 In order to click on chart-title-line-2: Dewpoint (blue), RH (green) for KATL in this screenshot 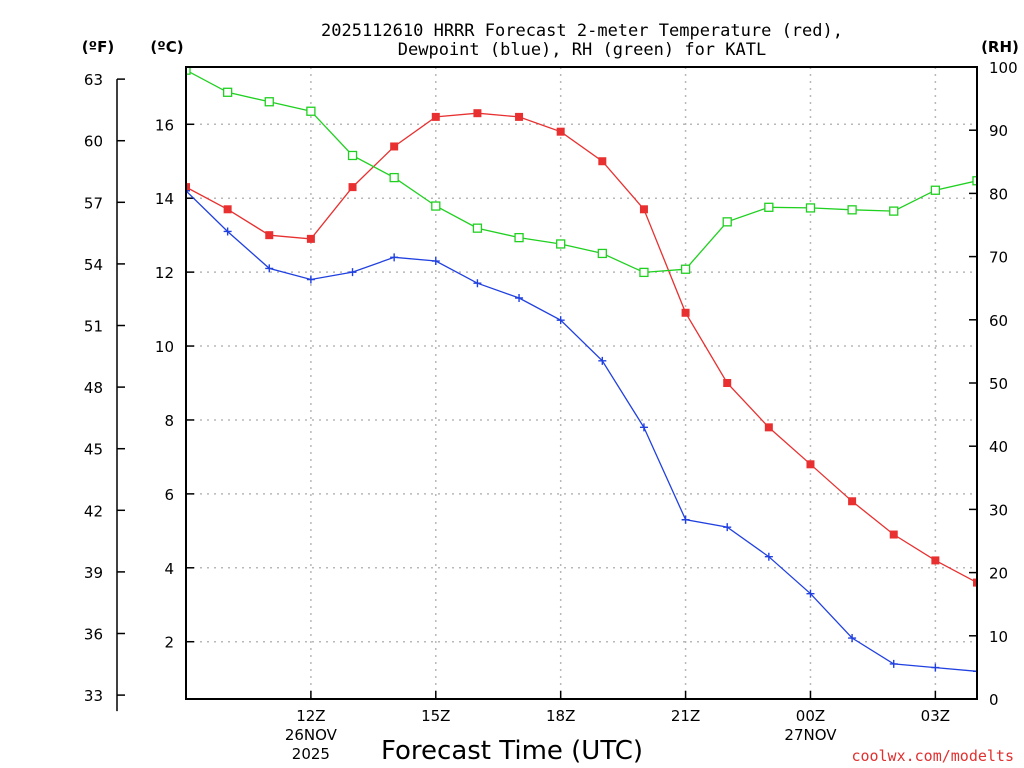, I will do `click(582, 50)`.